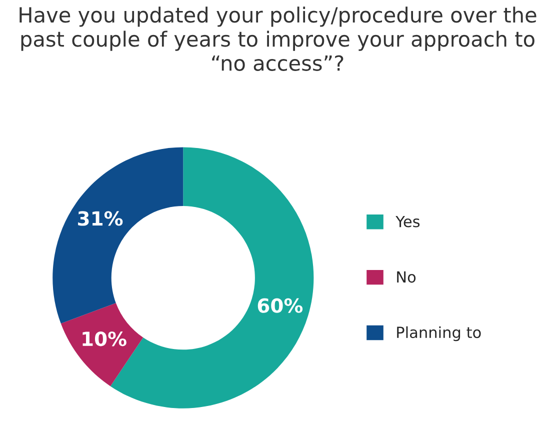  Describe the element at coordinates (280, 305) in the screenshot. I see `data-label: 60%` at that location.